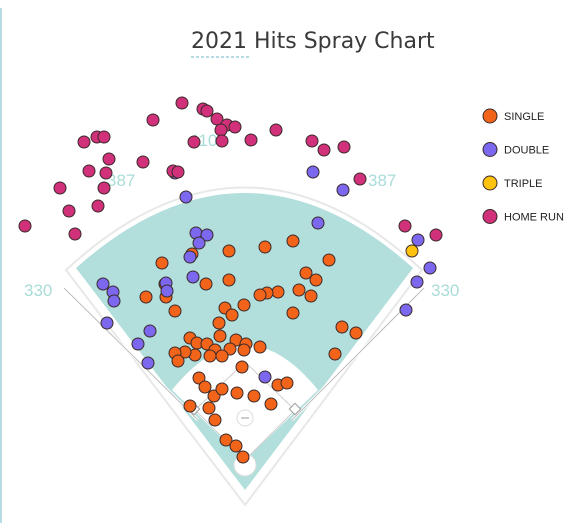  What do you see at coordinates (490, 116) in the screenshot?
I see `legend-marker-single` at bounding box center [490, 116].